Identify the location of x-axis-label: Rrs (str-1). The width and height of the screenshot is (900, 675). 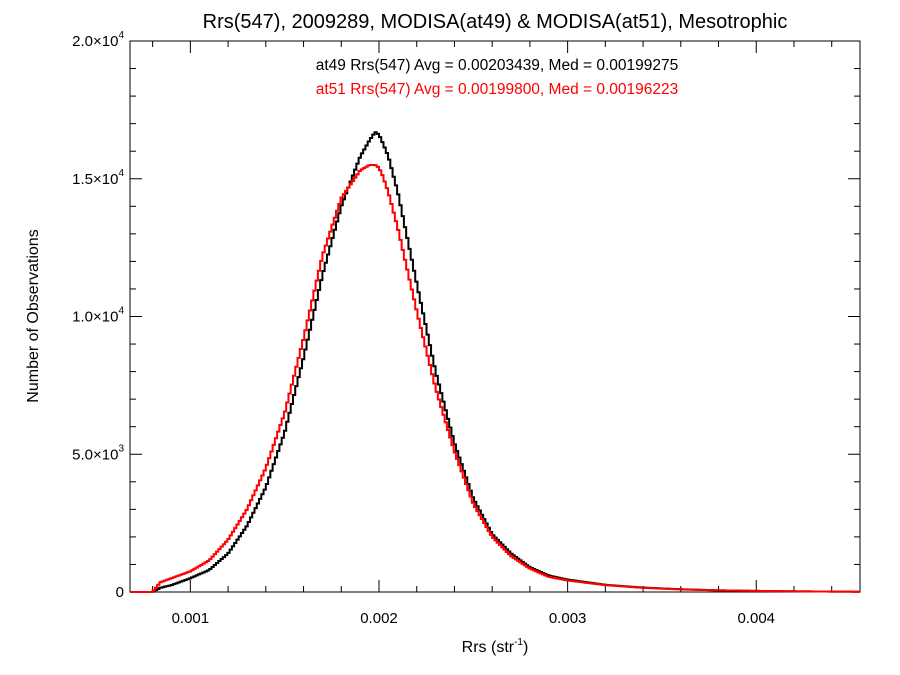
(495, 646).